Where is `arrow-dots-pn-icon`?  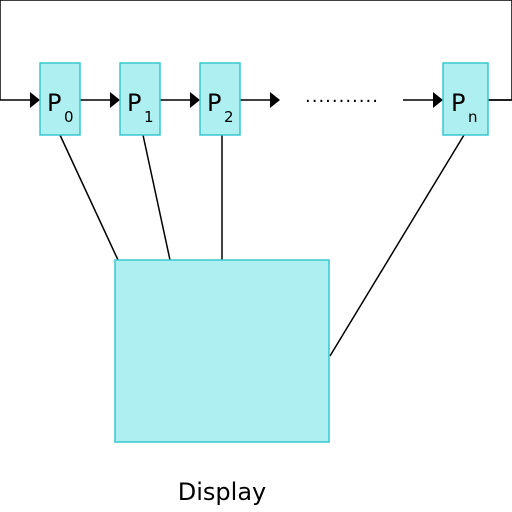 arrow-dots-pn-icon is located at coordinates (438, 100).